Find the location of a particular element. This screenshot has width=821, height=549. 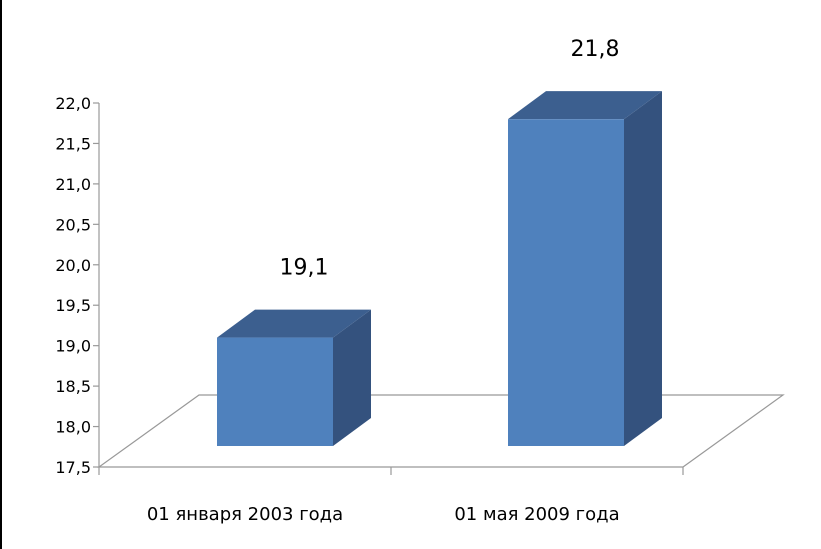

axes: 17,5 18,0 18,5 19,0 19,5 20,0 20,5 21,0 21,5 22,0 is located at coordinates (77, 285).